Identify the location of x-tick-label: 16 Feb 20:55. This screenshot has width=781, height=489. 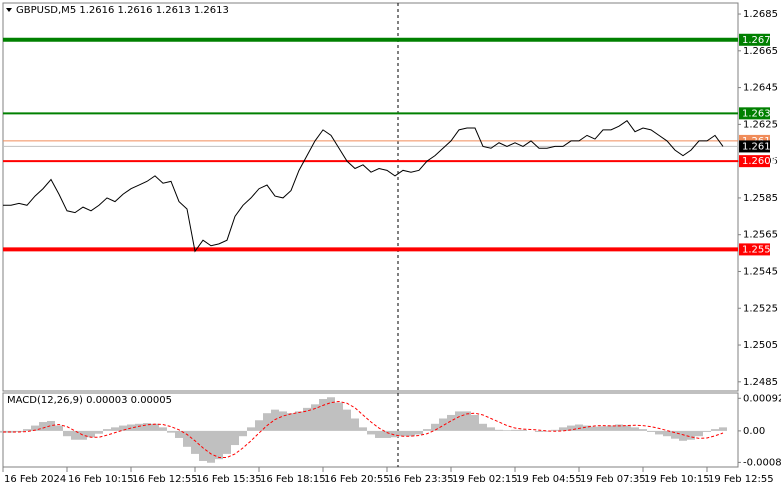
(357, 479).